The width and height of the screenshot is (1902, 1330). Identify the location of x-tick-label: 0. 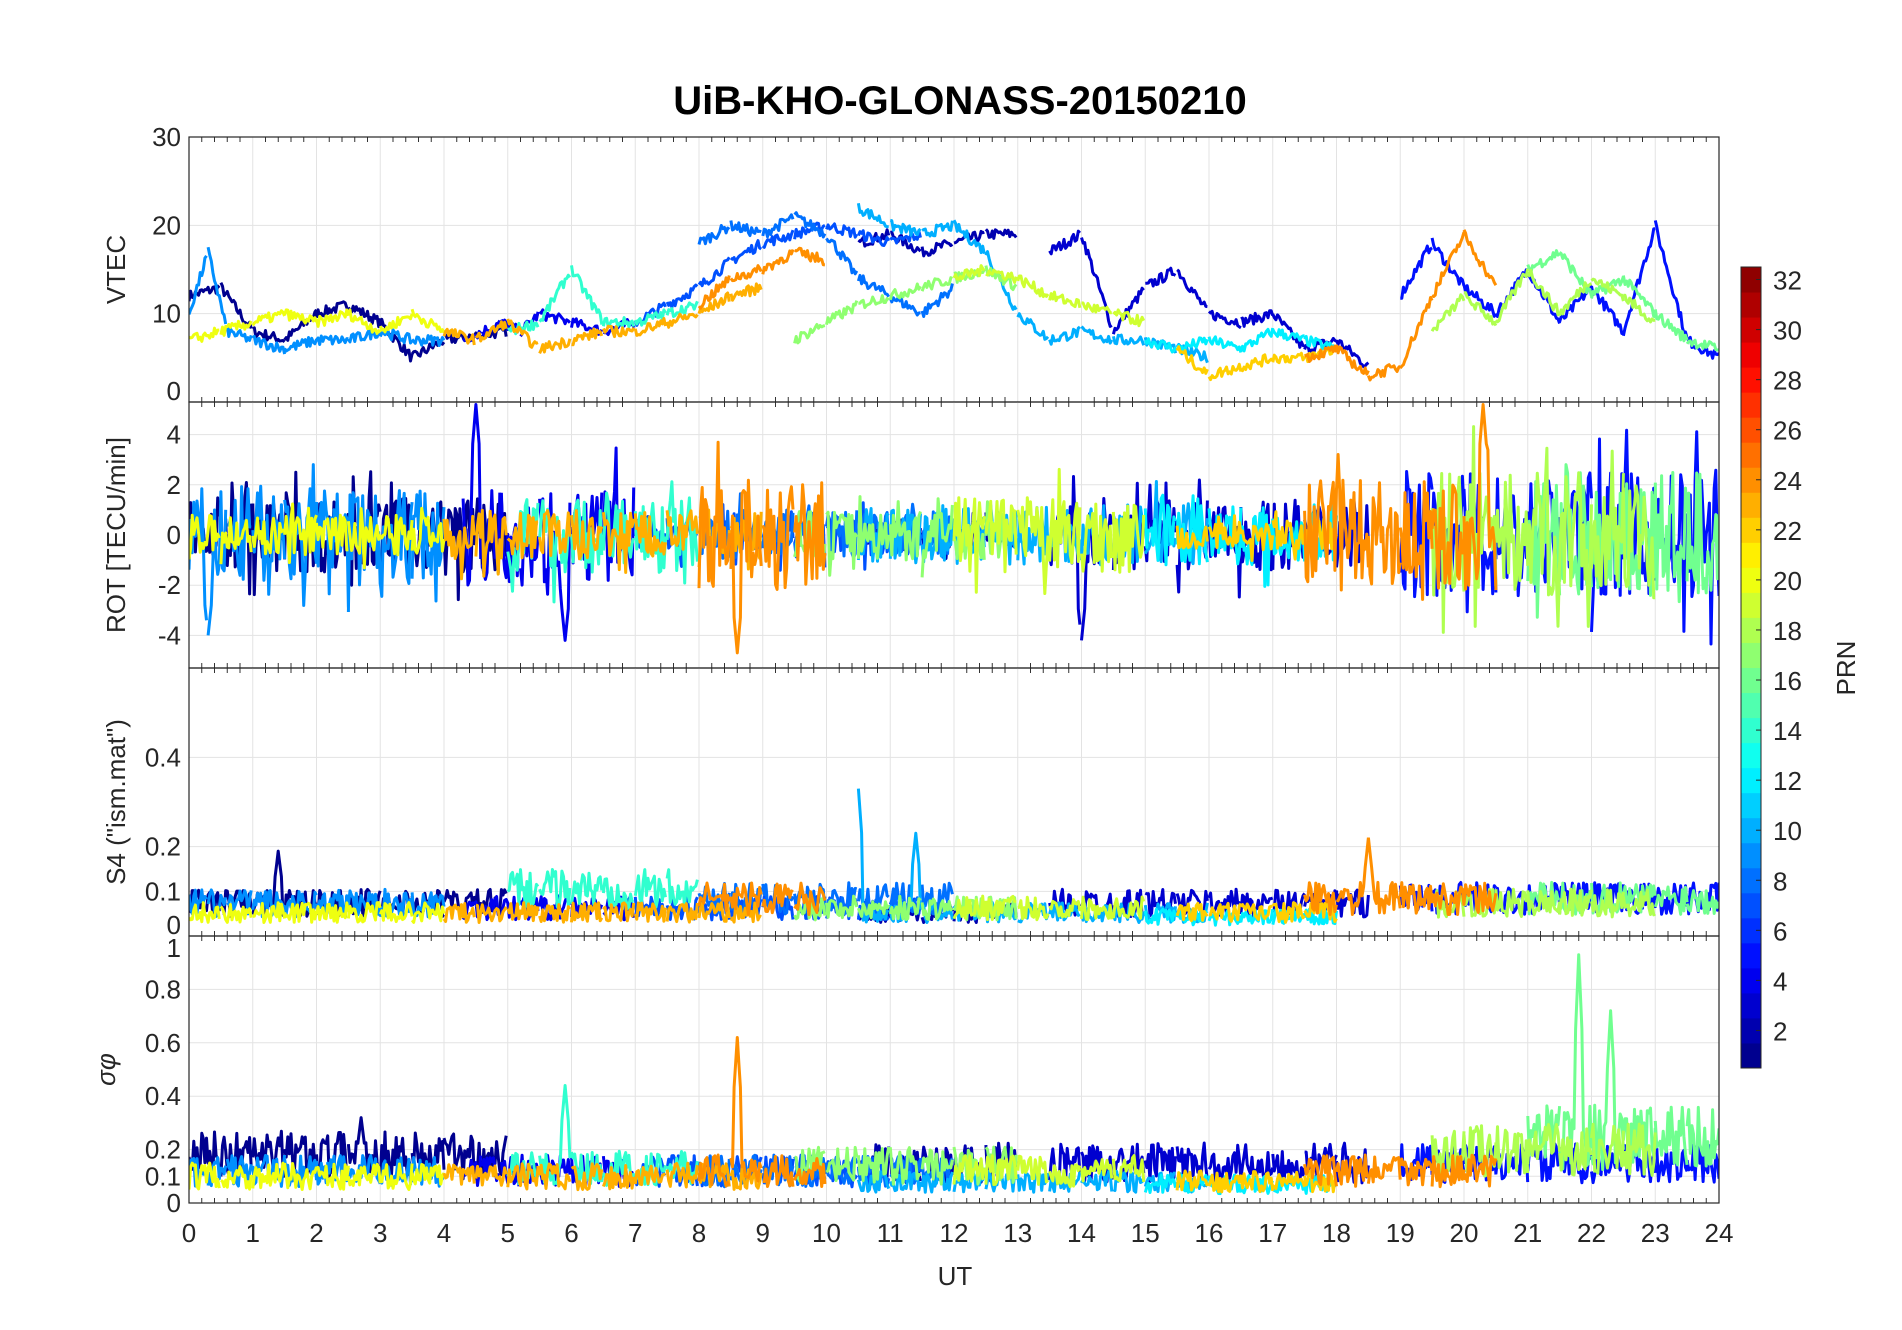
(189, 1233).